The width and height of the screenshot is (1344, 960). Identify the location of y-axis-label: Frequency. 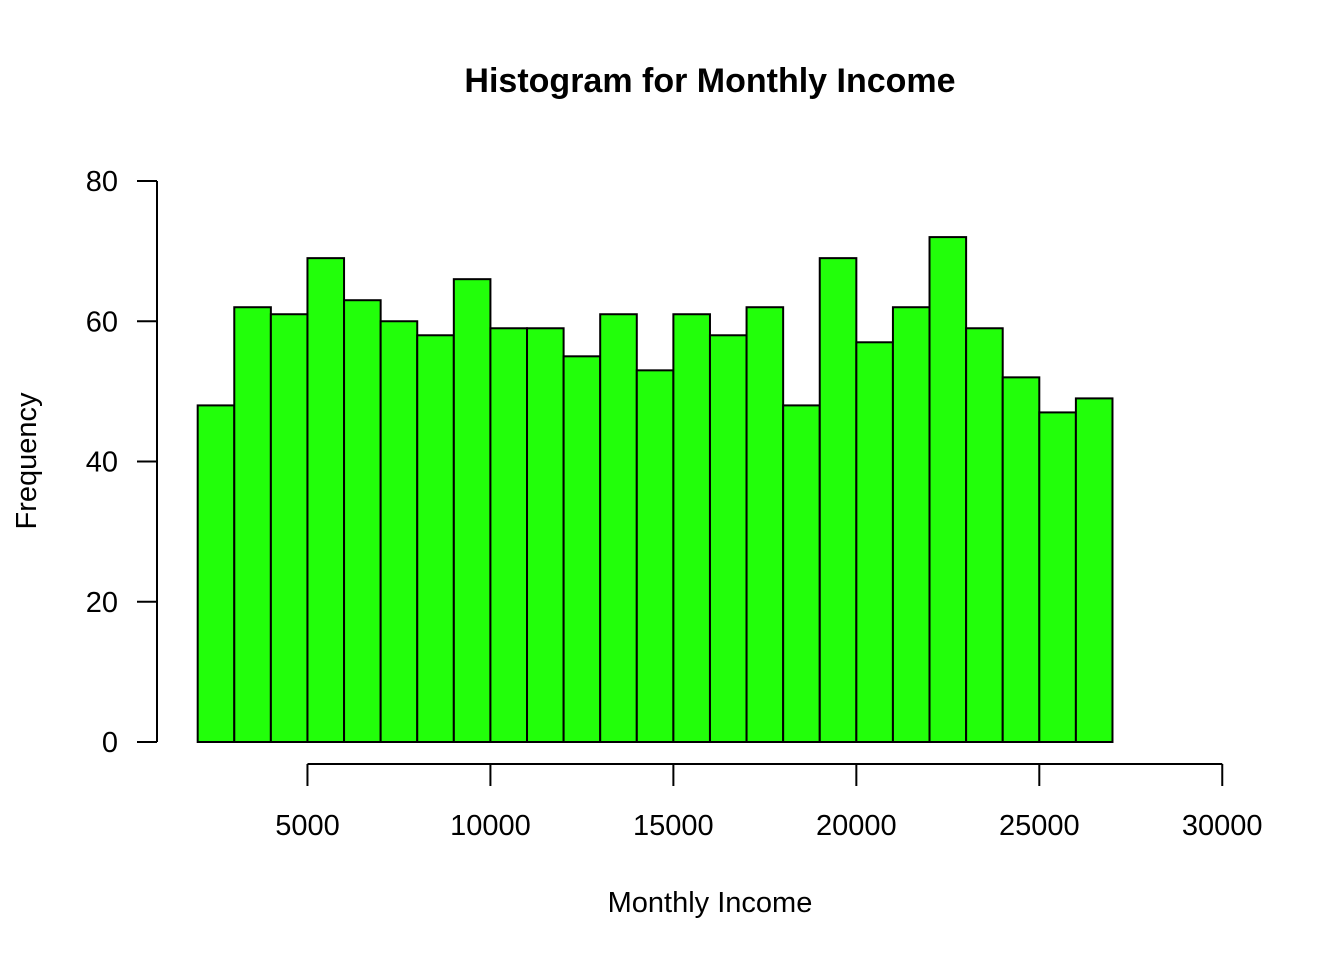
(27, 461).